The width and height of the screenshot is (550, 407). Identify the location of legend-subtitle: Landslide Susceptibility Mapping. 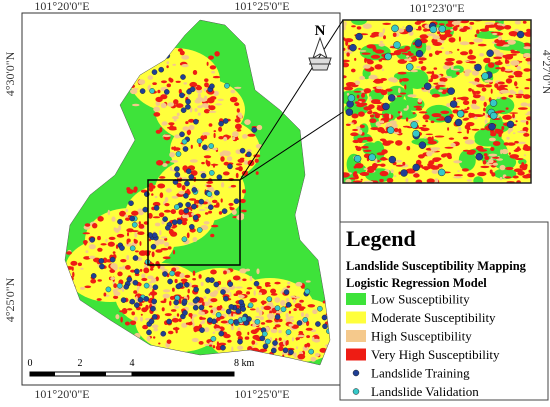
(436, 266).